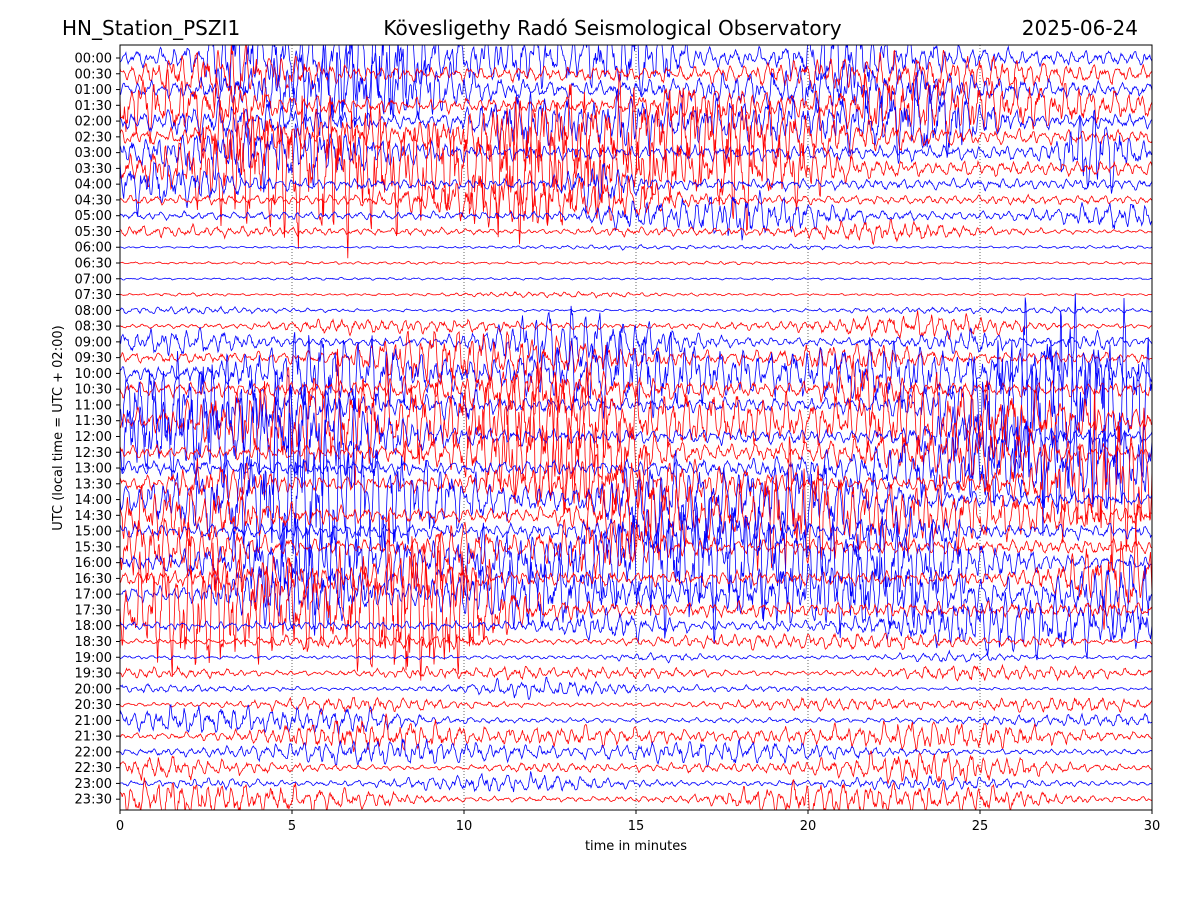 The height and width of the screenshot is (900, 1200). I want to click on y-tick-label: 03:30, so click(93, 169).